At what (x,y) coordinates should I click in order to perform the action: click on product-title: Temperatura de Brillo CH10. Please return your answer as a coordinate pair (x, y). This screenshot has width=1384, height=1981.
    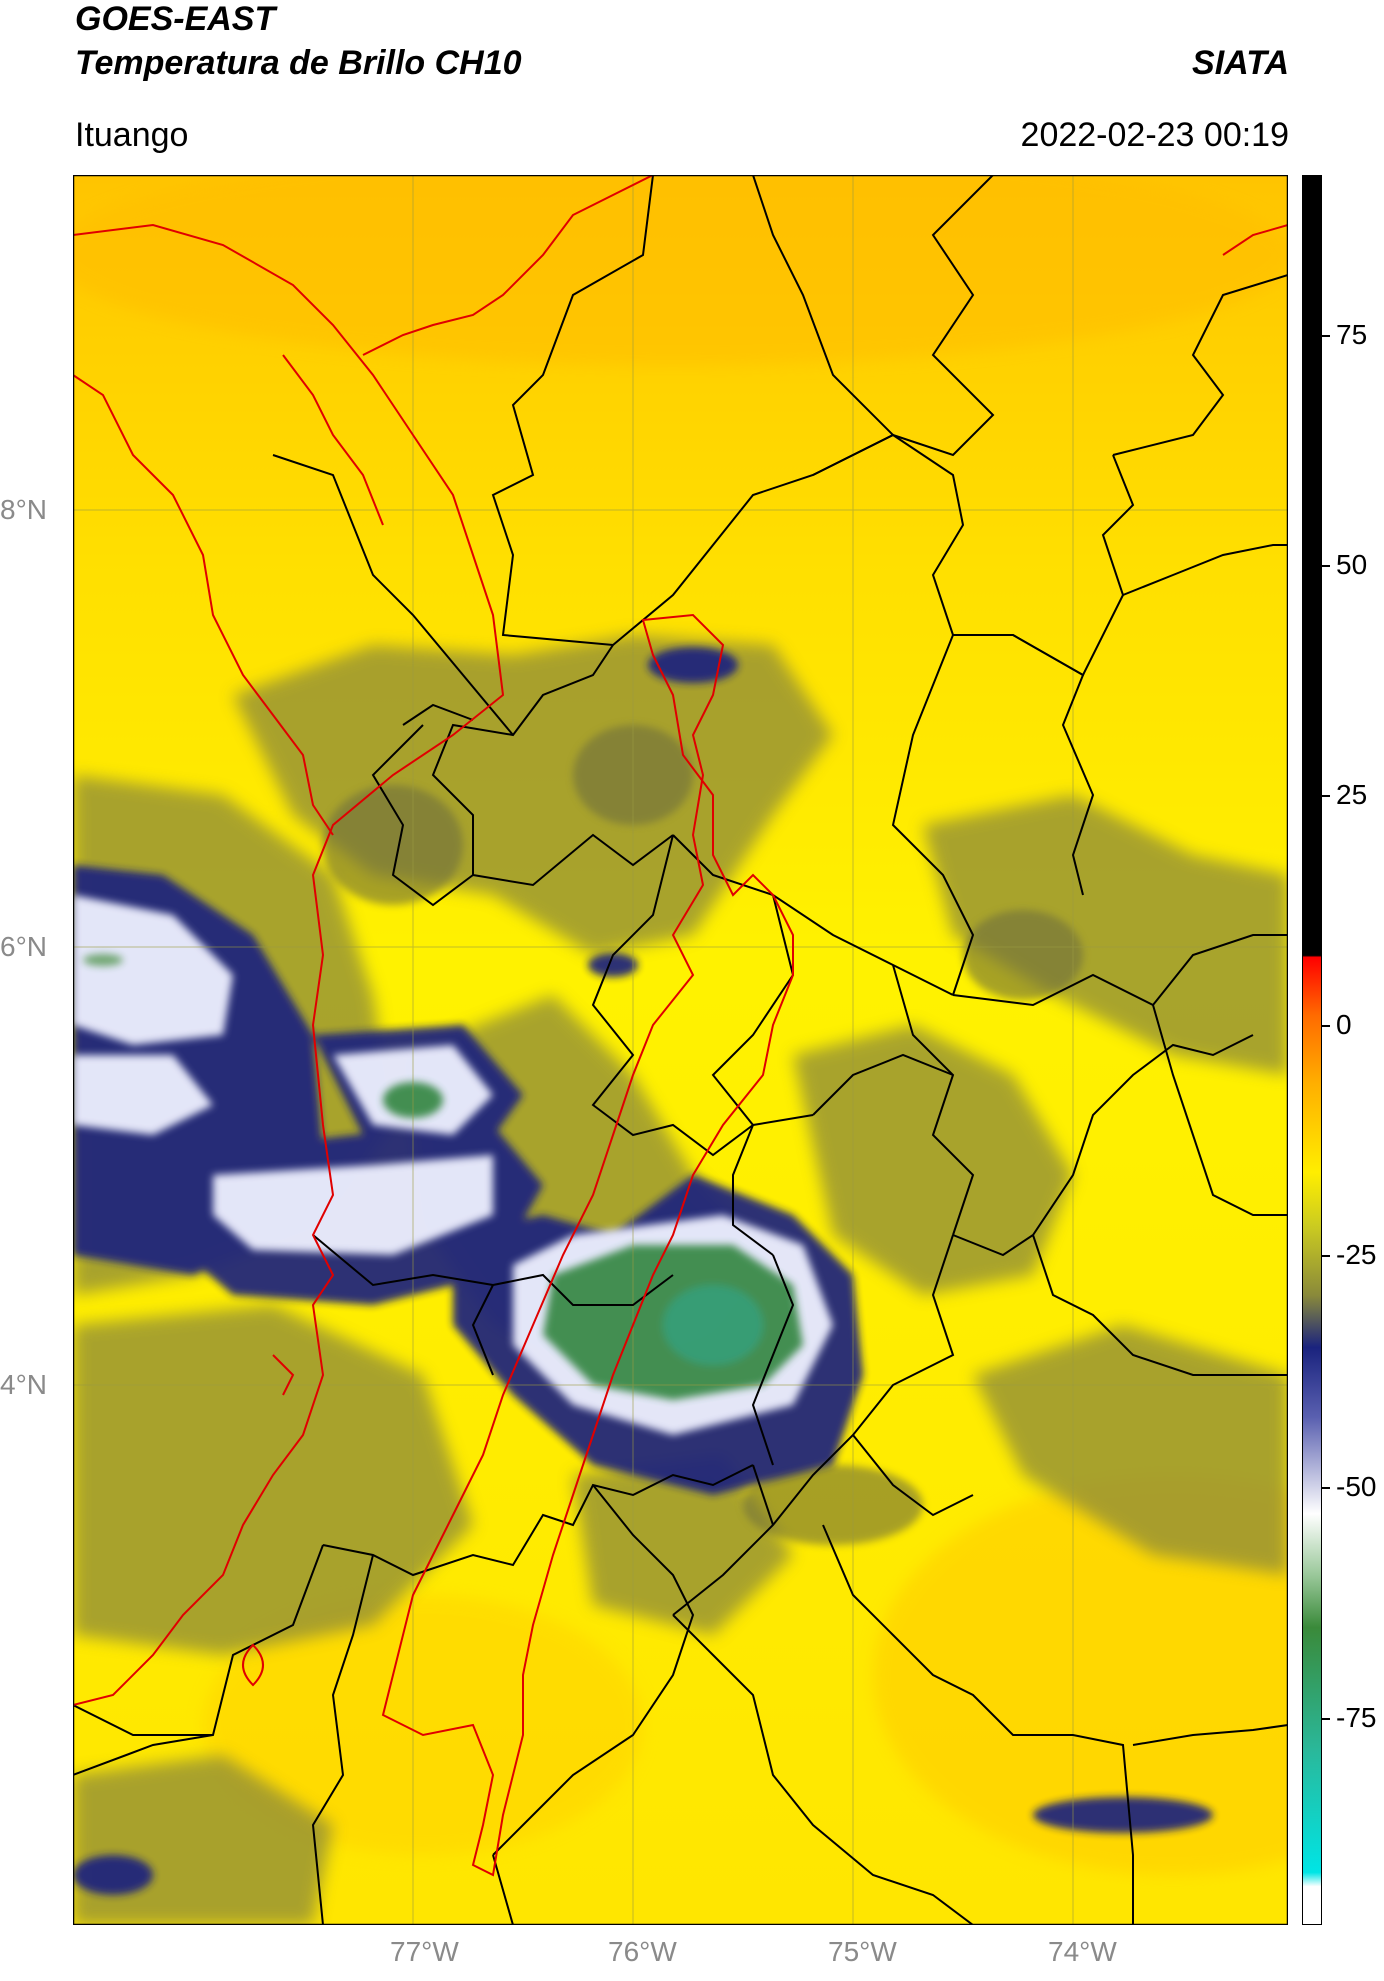
    Looking at the image, I should click on (298, 63).